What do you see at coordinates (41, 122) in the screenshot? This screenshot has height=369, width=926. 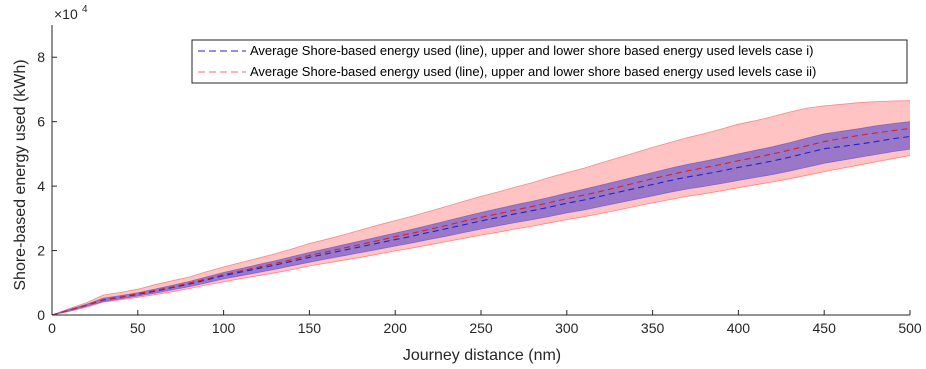 I see `y-tick-label-3: 6` at bounding box center [41, 122].